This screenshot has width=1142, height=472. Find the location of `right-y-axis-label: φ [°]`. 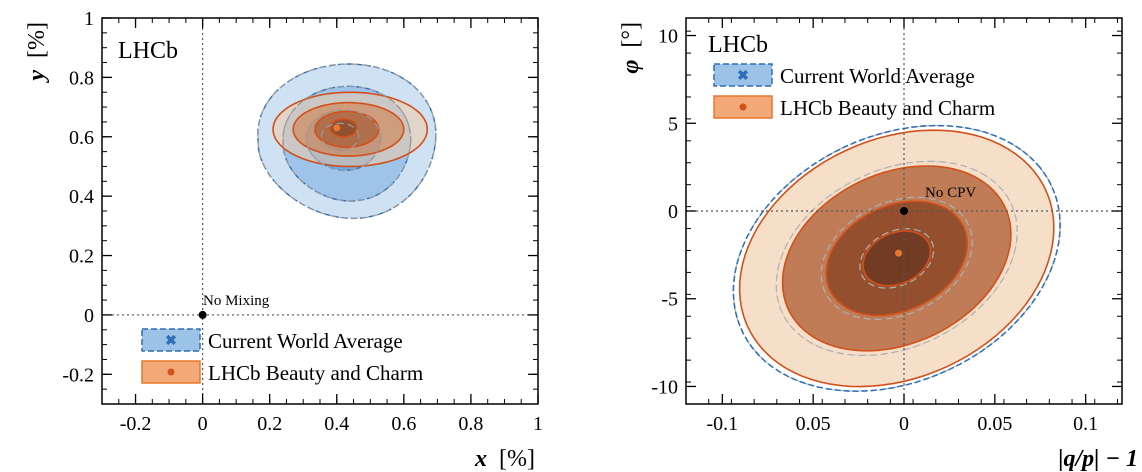

right-y-axis-label: φ [°] is located at coordinates (631, 48).